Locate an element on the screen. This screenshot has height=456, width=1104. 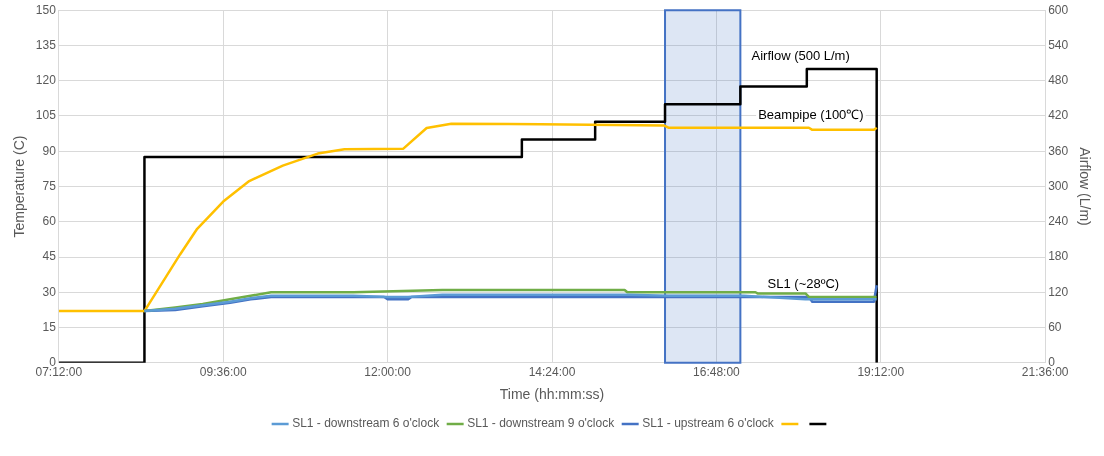
y-tick-label: 120 is located at coordinates (46, 80).